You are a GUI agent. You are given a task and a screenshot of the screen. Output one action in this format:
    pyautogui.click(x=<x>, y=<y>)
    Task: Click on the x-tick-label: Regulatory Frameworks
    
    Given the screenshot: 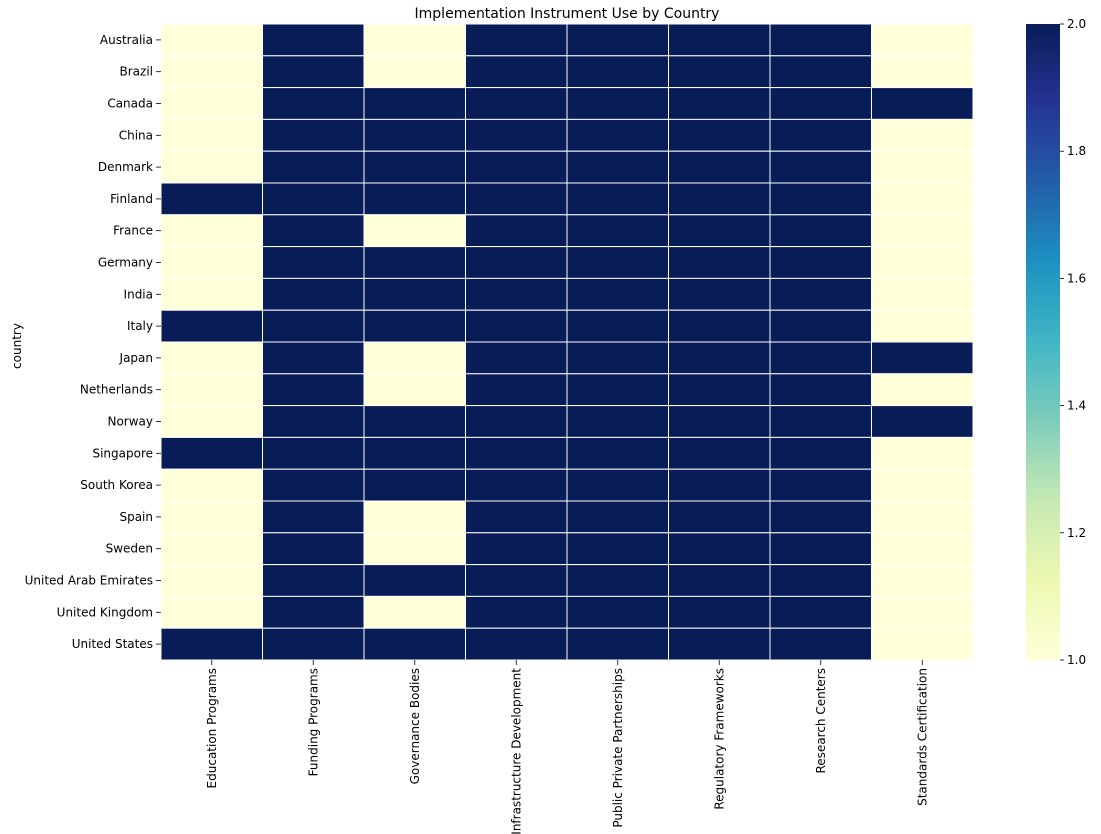 What is the action you would take?
    pyautogui.click(x=719, y=739)
    